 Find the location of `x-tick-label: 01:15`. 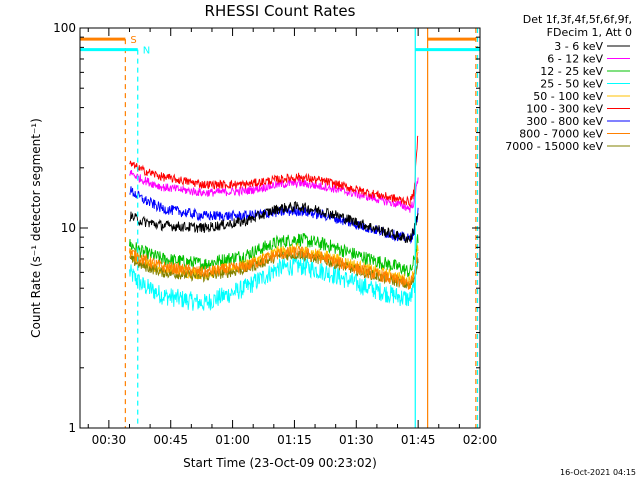

x-tick-label: 01:15 is located at coordinates (294, 440).